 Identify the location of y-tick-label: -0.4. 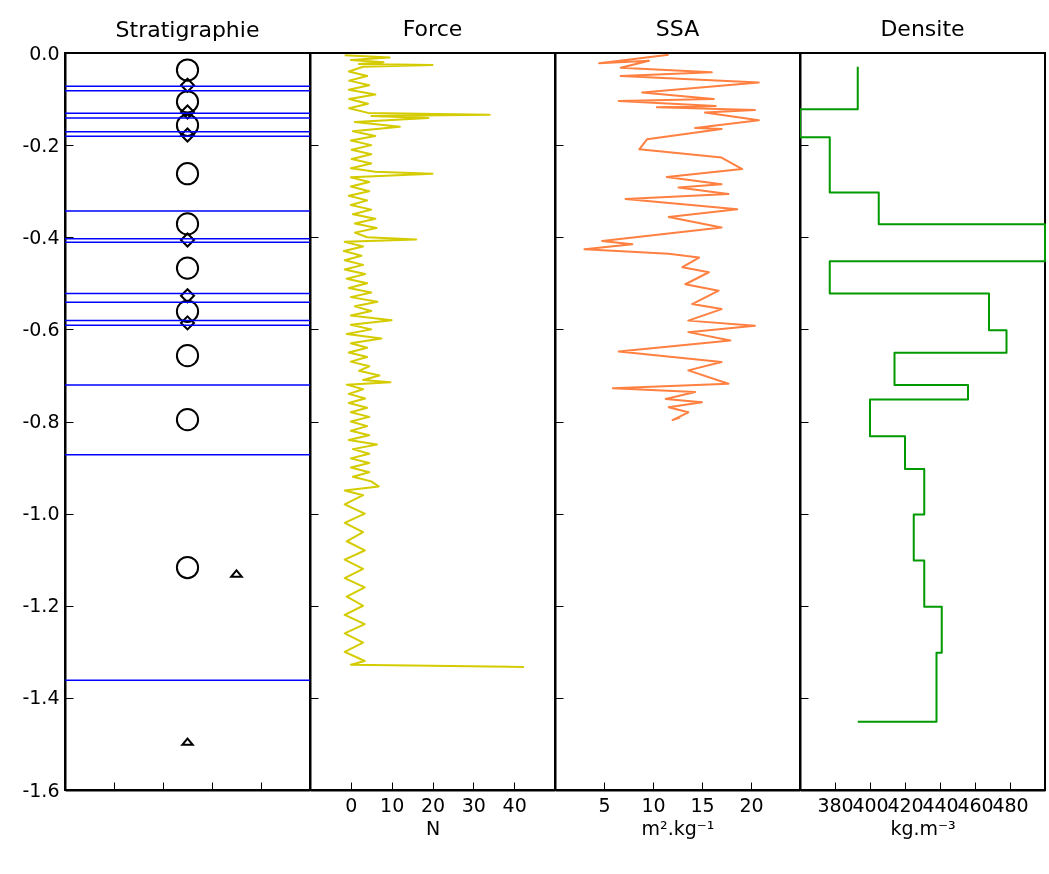
(41, 236).